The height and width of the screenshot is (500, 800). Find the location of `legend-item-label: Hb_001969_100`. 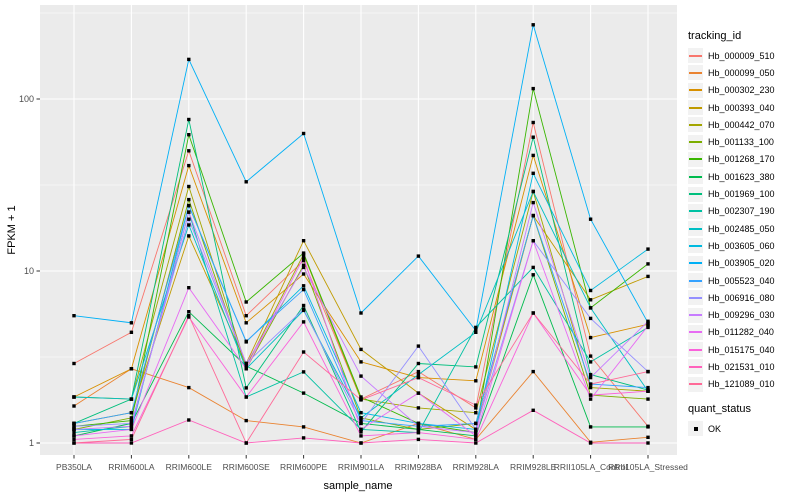

legend-item-label: Hb_001969_100 is located at coordinates (741, 194).